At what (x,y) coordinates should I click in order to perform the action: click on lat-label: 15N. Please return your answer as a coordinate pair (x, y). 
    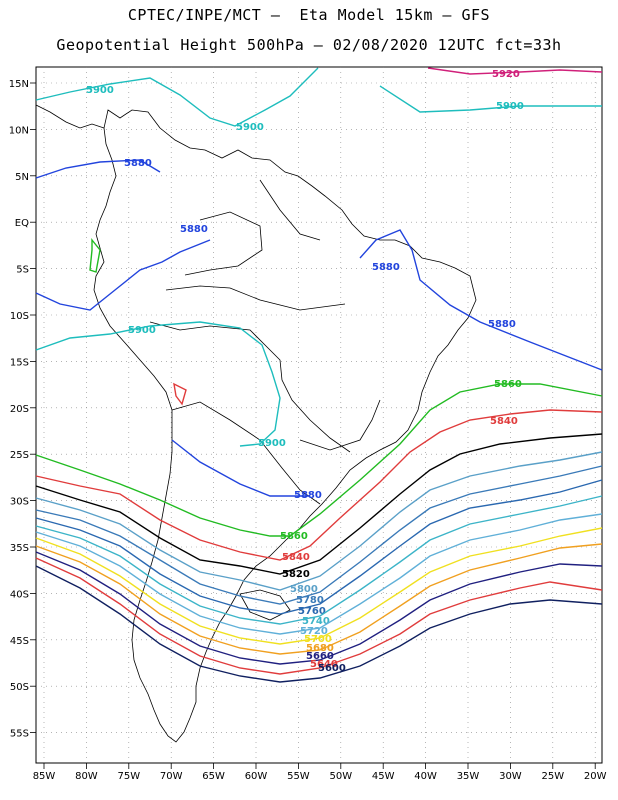
    Looking at the image, I should click on (19, 84).